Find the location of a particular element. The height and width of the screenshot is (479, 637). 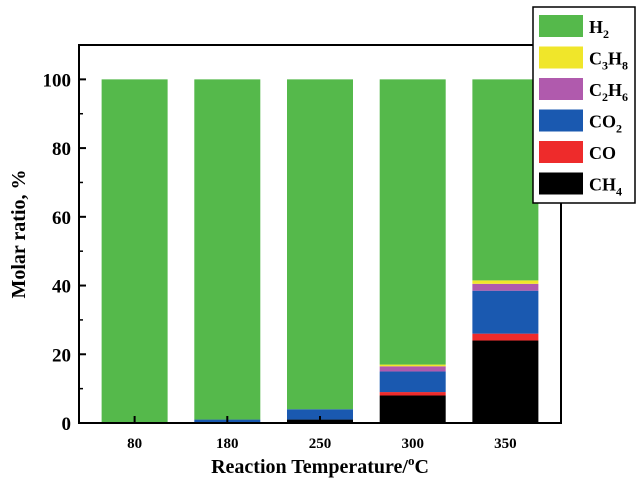

legend-label-c2h6: C2H6 is located at coordinates (608, 92).